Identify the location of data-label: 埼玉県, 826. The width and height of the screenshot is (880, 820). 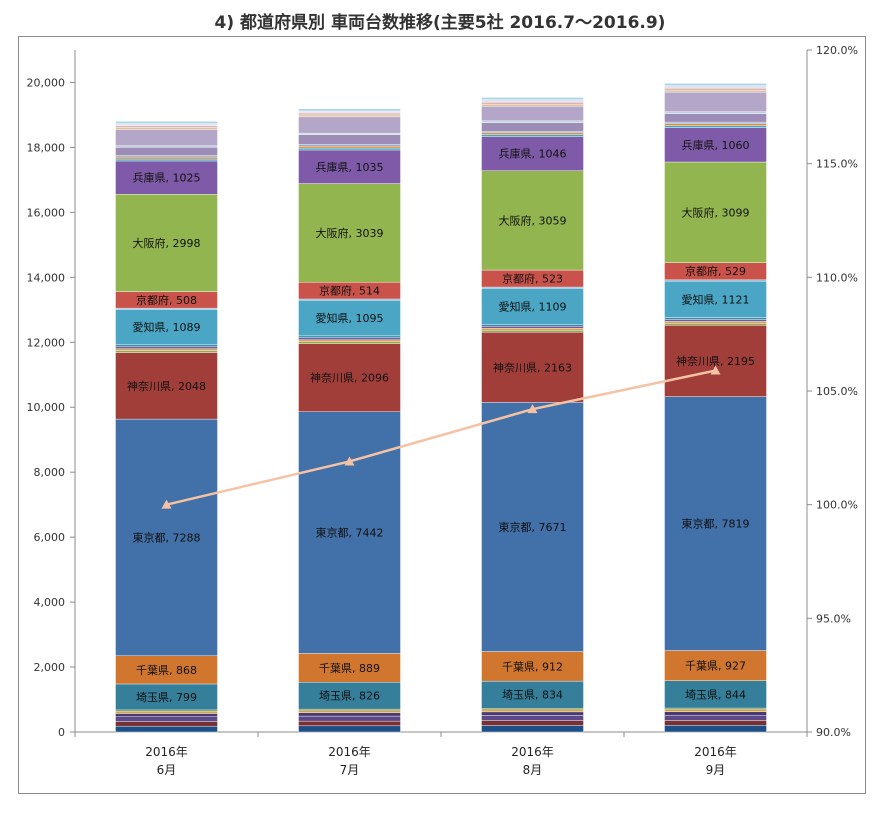
(349, 696).